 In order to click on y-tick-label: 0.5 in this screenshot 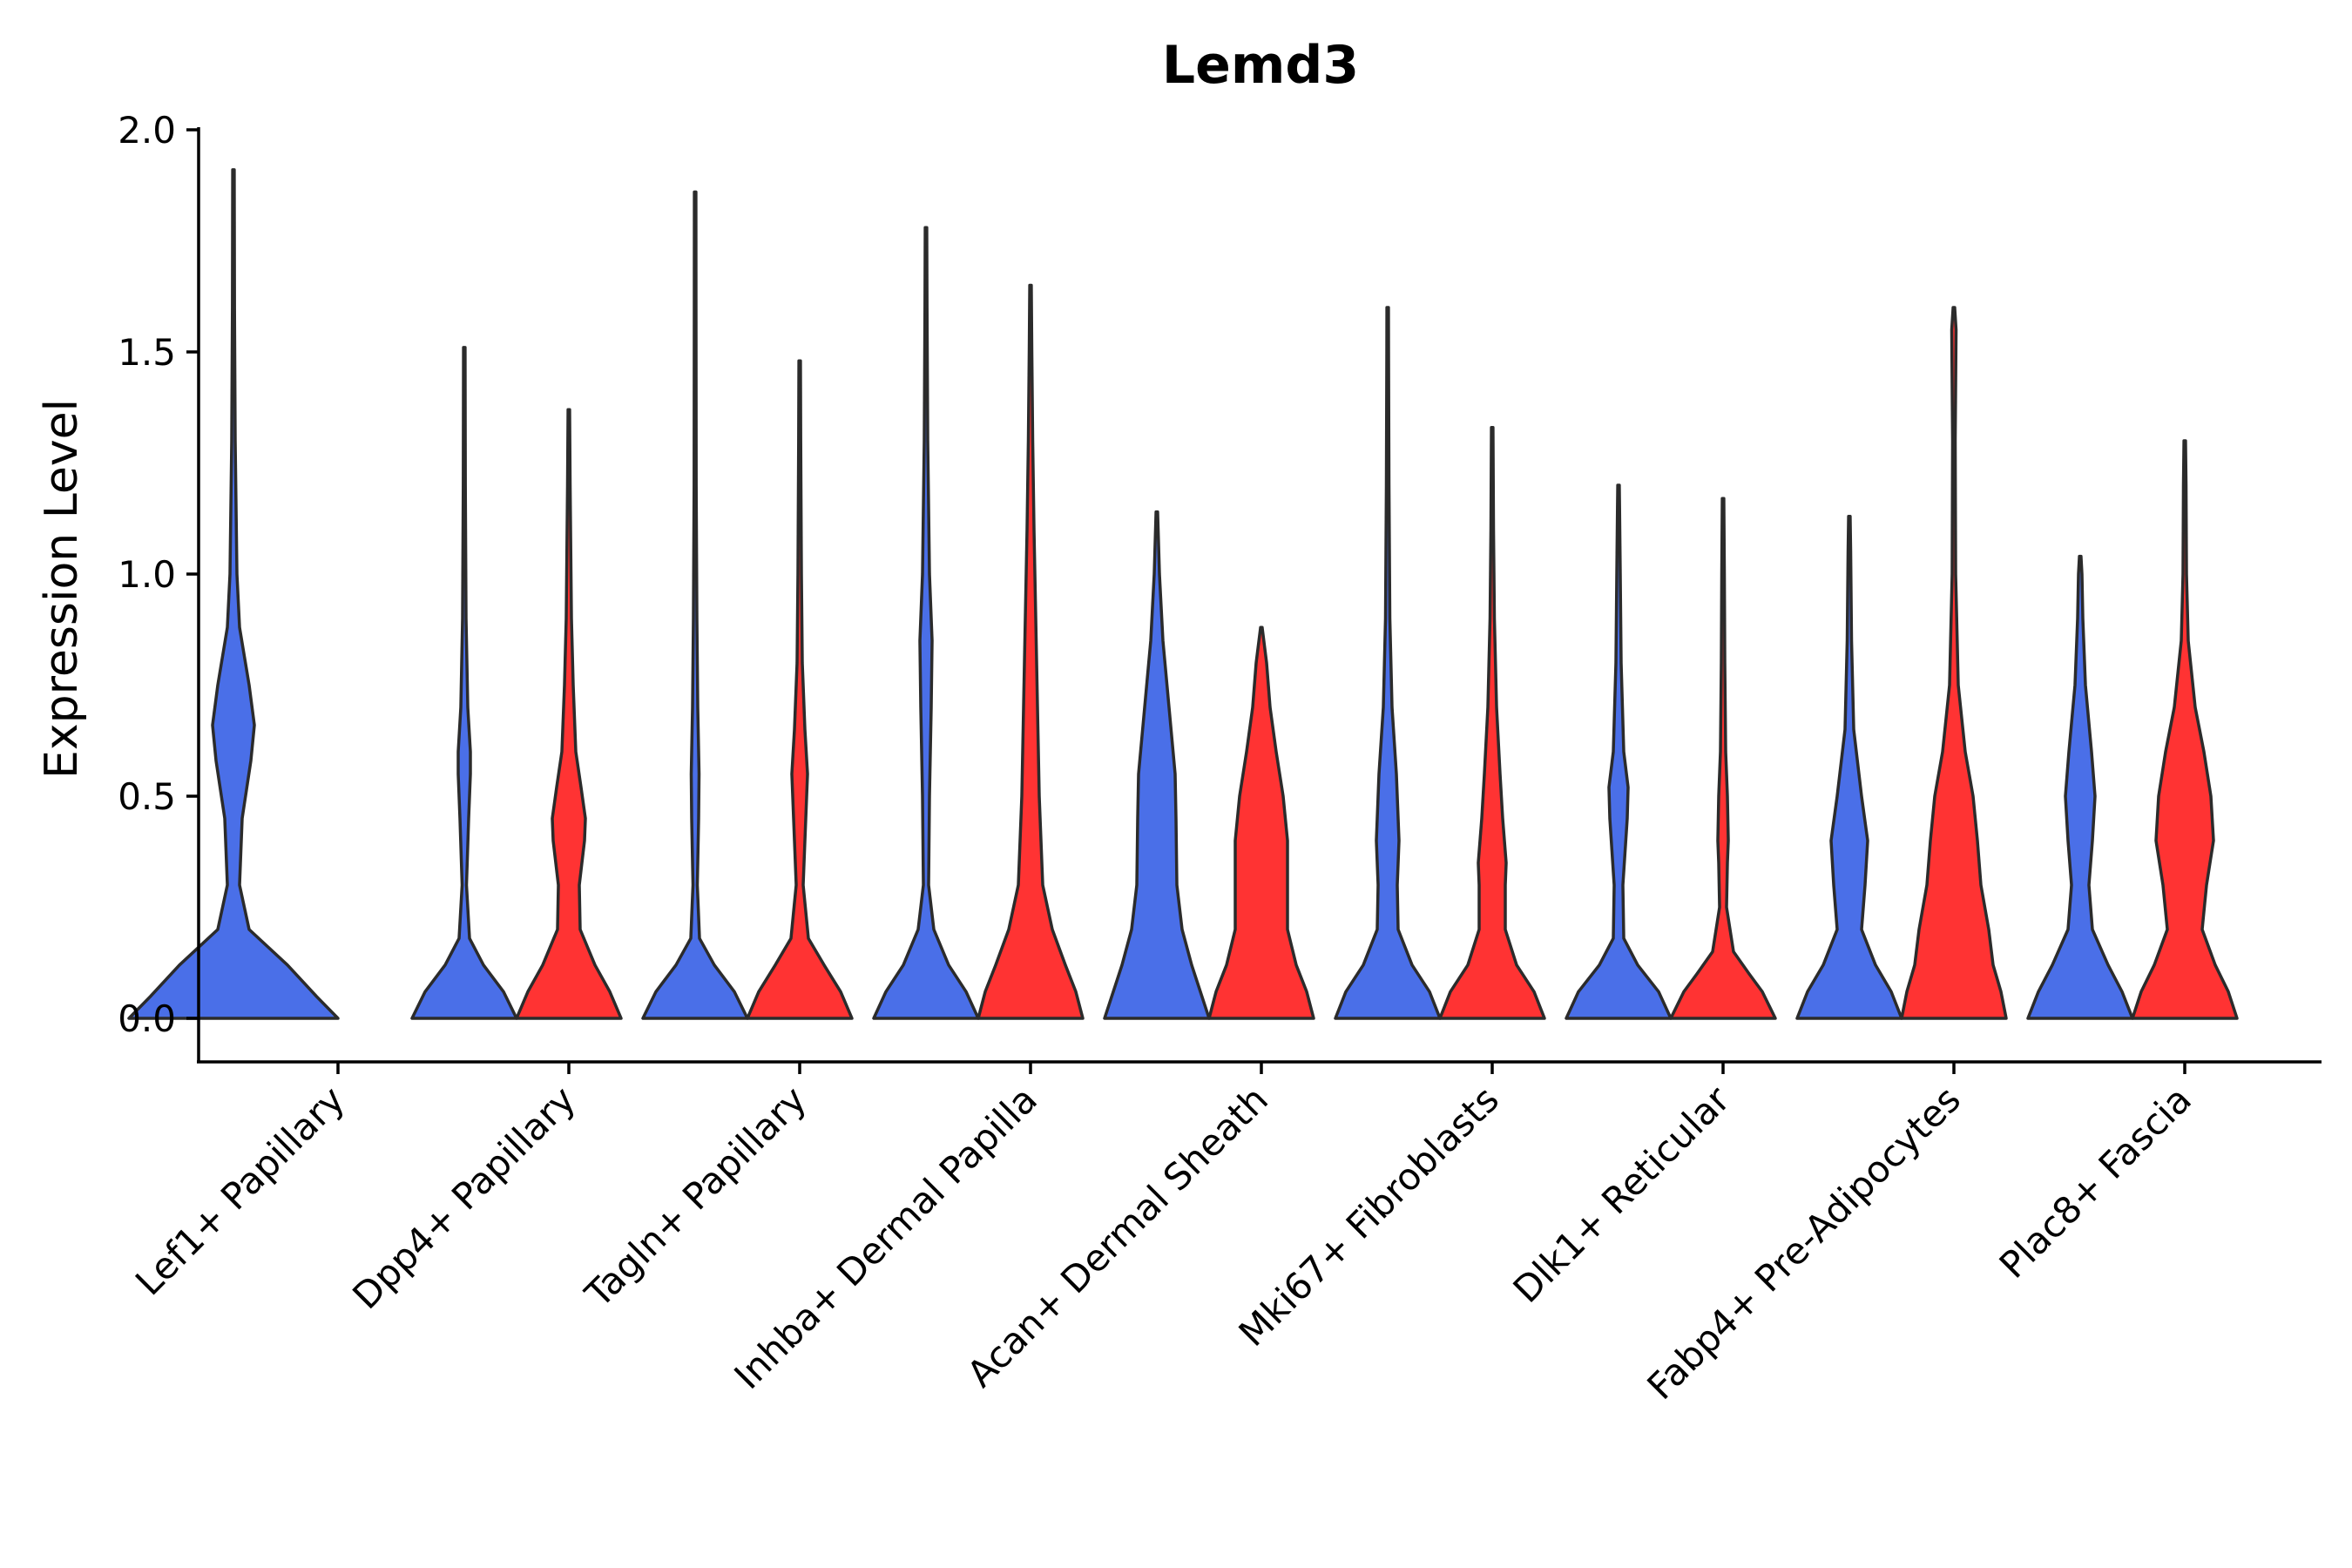, I will do `click(147, 796)`.